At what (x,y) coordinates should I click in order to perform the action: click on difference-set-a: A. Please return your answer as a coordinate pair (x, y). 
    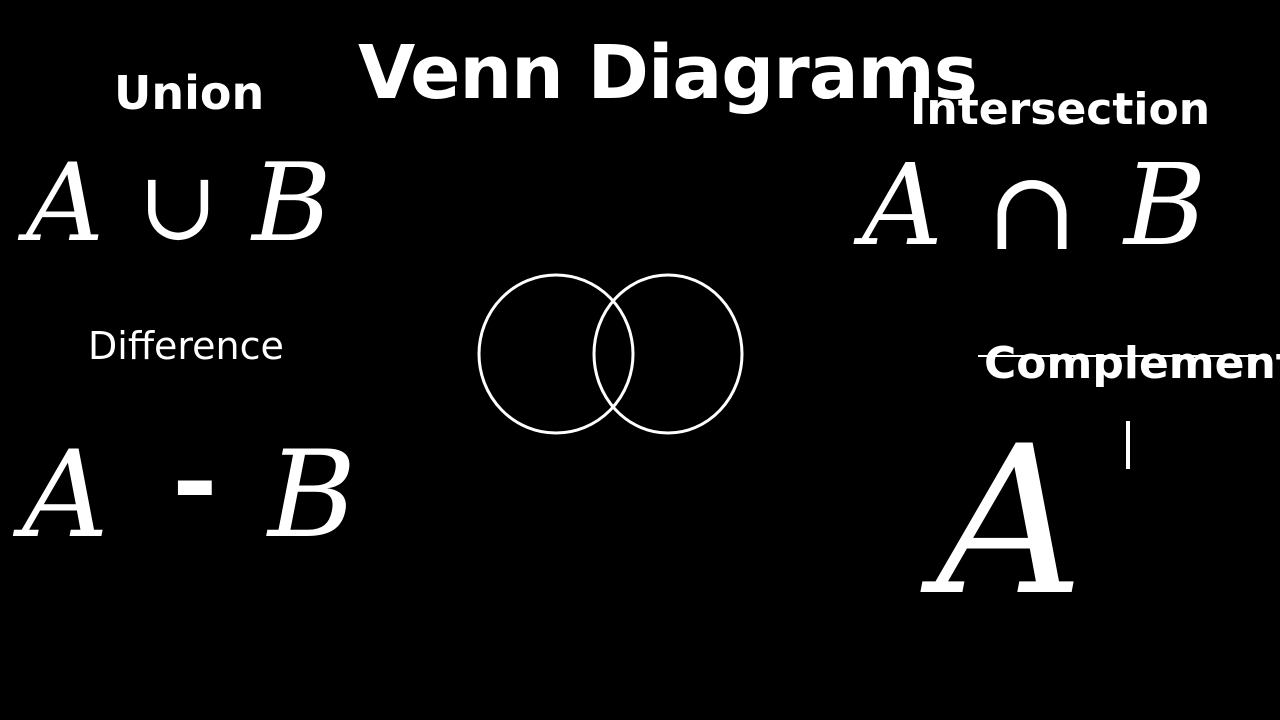
    Looking at the image, I should click on (65, 495).